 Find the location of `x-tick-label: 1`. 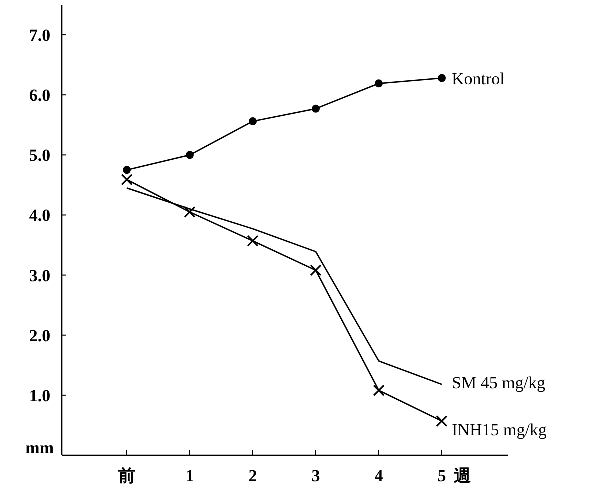

x-tick-label: 1 is located at coordinates (190, 476).